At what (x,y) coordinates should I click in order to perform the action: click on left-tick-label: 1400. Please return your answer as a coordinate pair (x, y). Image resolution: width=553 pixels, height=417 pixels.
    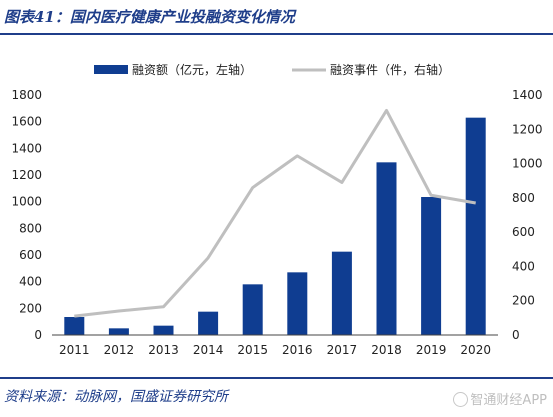
    Looking at the image, I should click on (26, 148).